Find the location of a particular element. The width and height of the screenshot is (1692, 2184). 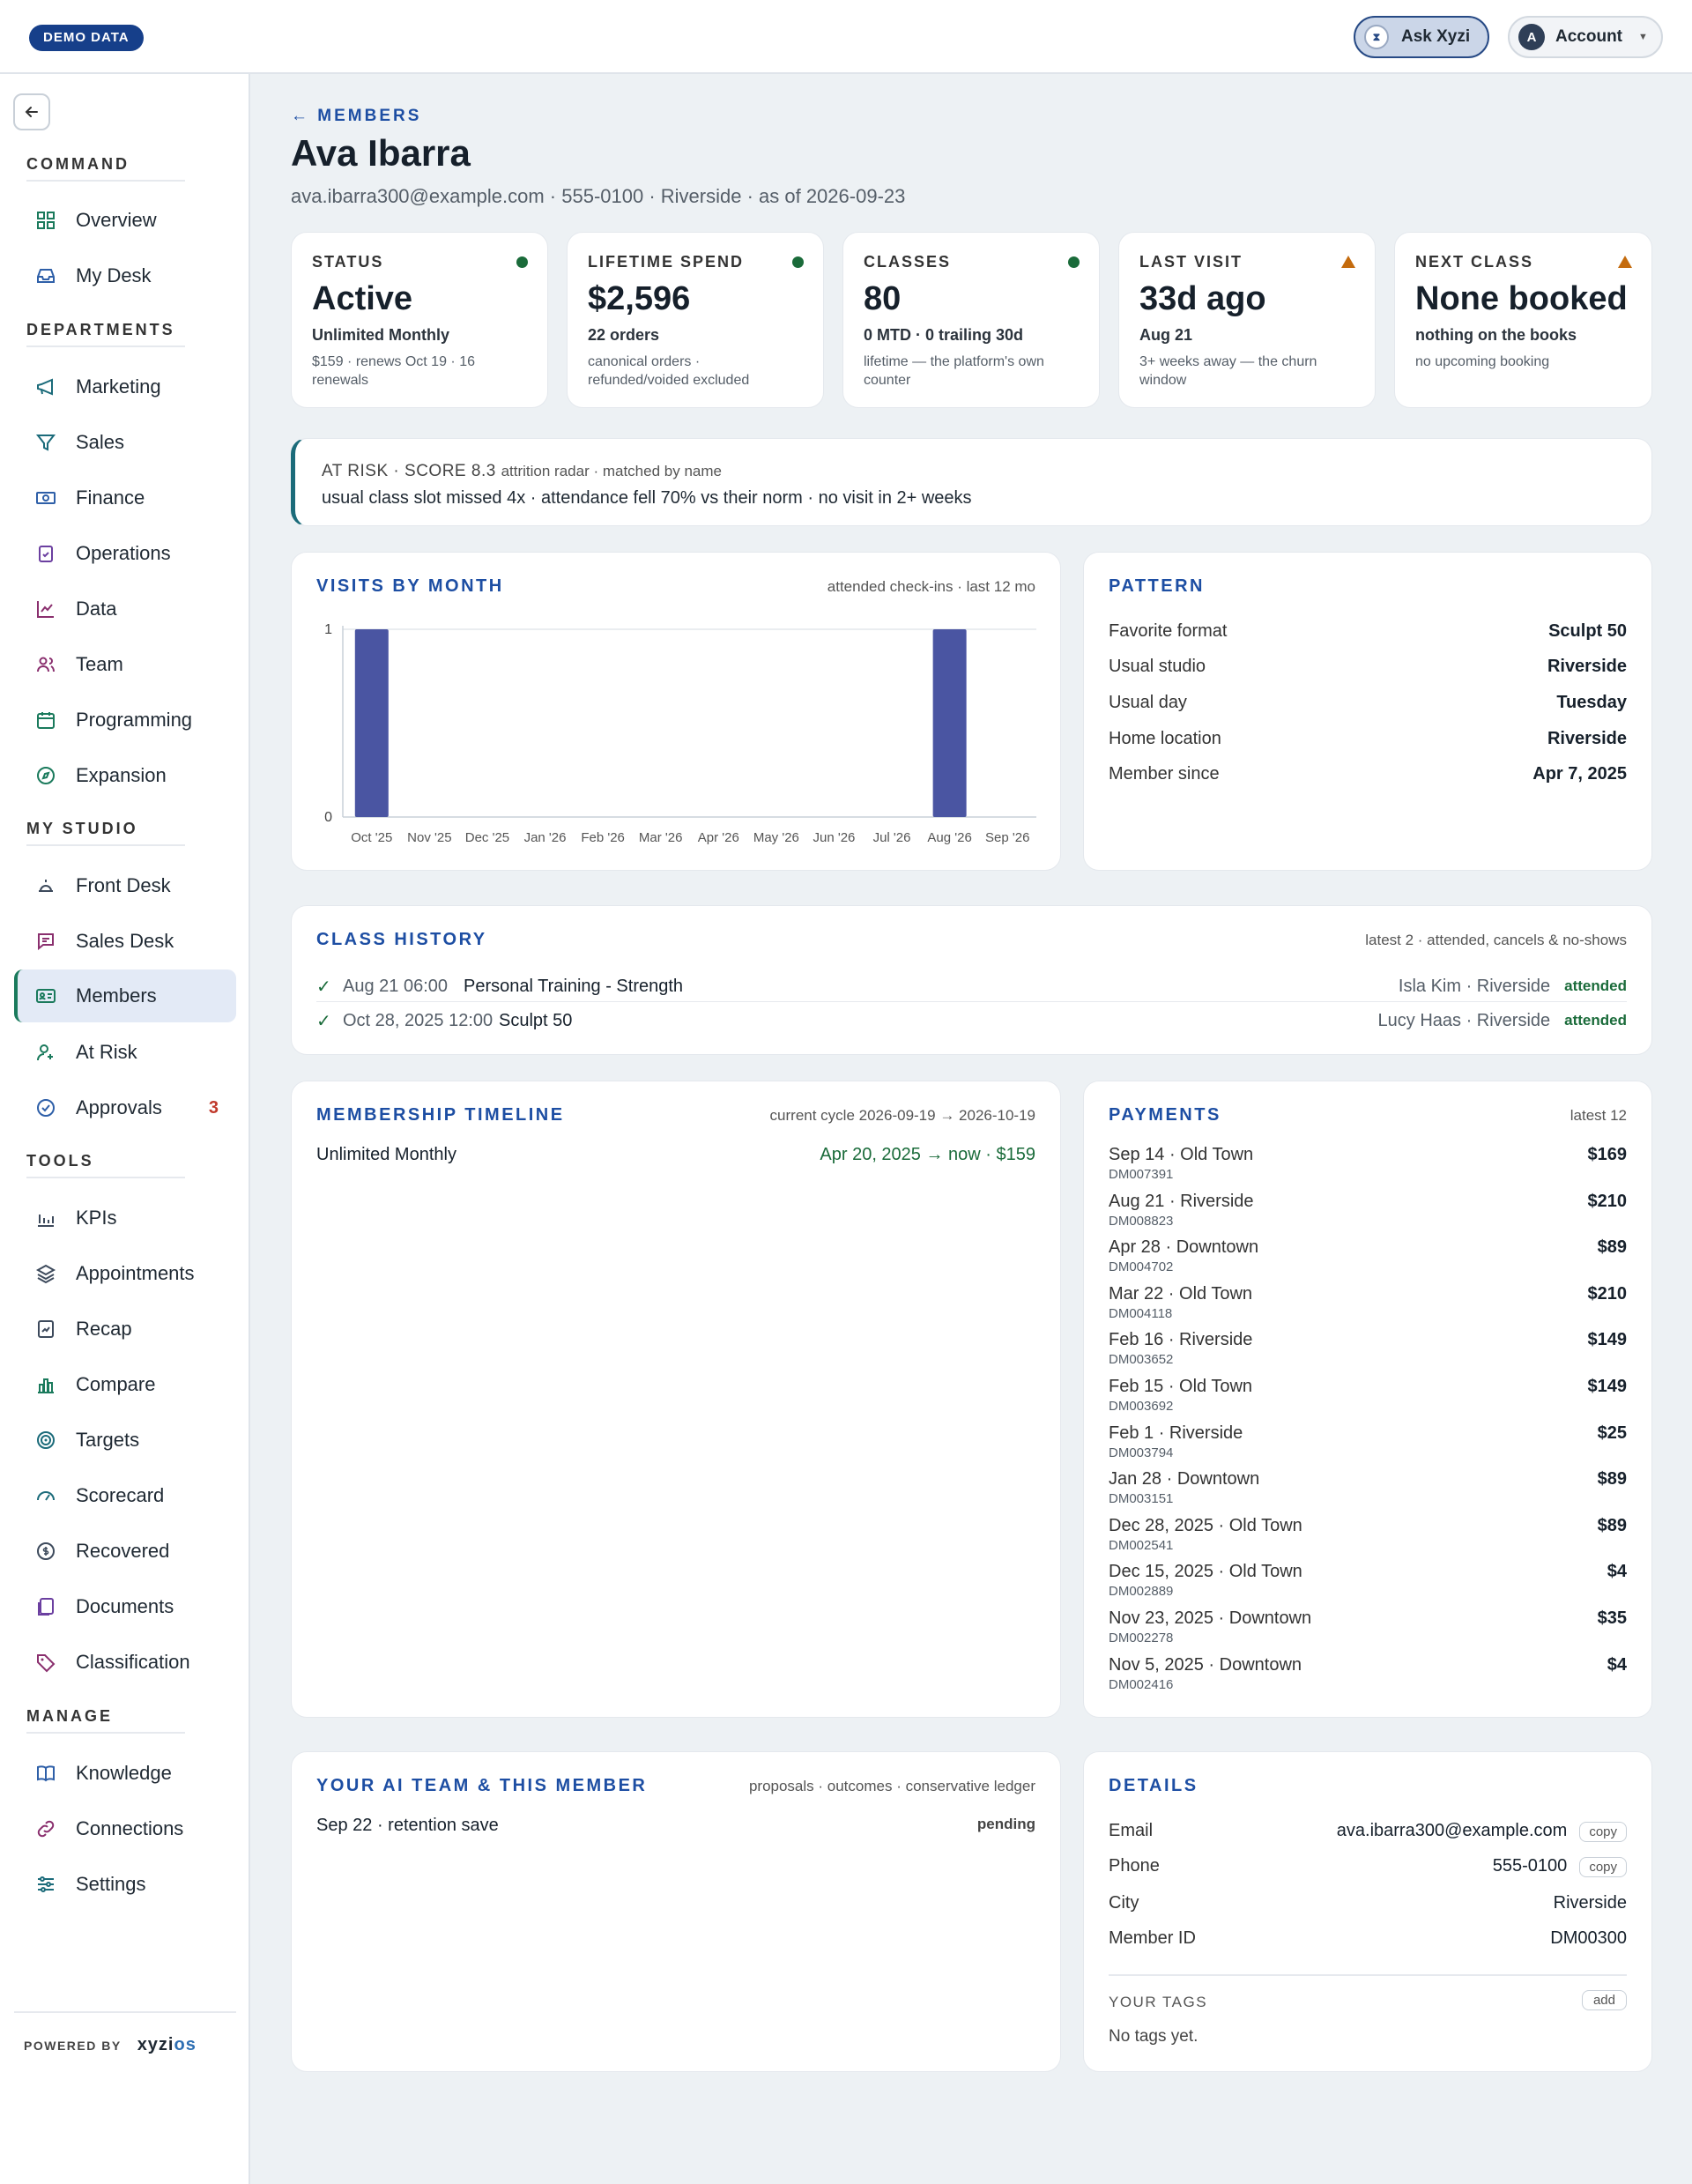

divider is located at coordinates (105, 845).